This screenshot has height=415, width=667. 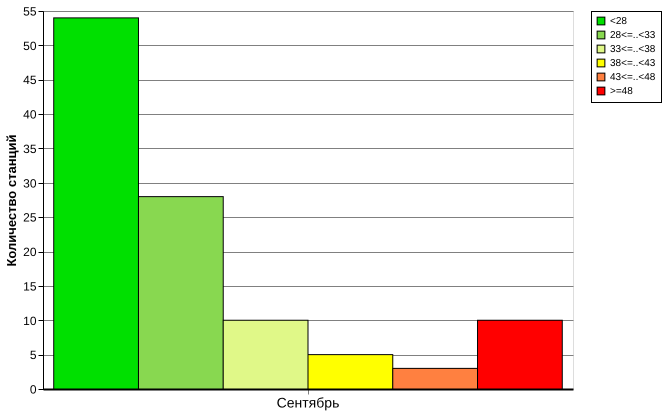 What do you see at coordinates (633, 35) in the screenshot?
I see `legend-label: 28<=..<33` at bounding box center [633, 35].